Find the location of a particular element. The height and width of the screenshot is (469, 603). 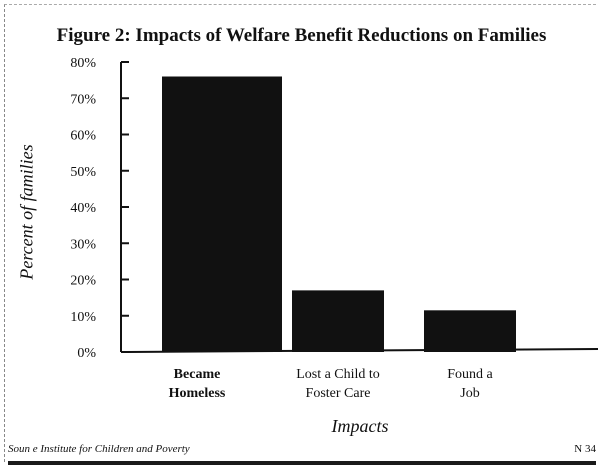

page-number: N 34 is located at coordinates (585, 449).